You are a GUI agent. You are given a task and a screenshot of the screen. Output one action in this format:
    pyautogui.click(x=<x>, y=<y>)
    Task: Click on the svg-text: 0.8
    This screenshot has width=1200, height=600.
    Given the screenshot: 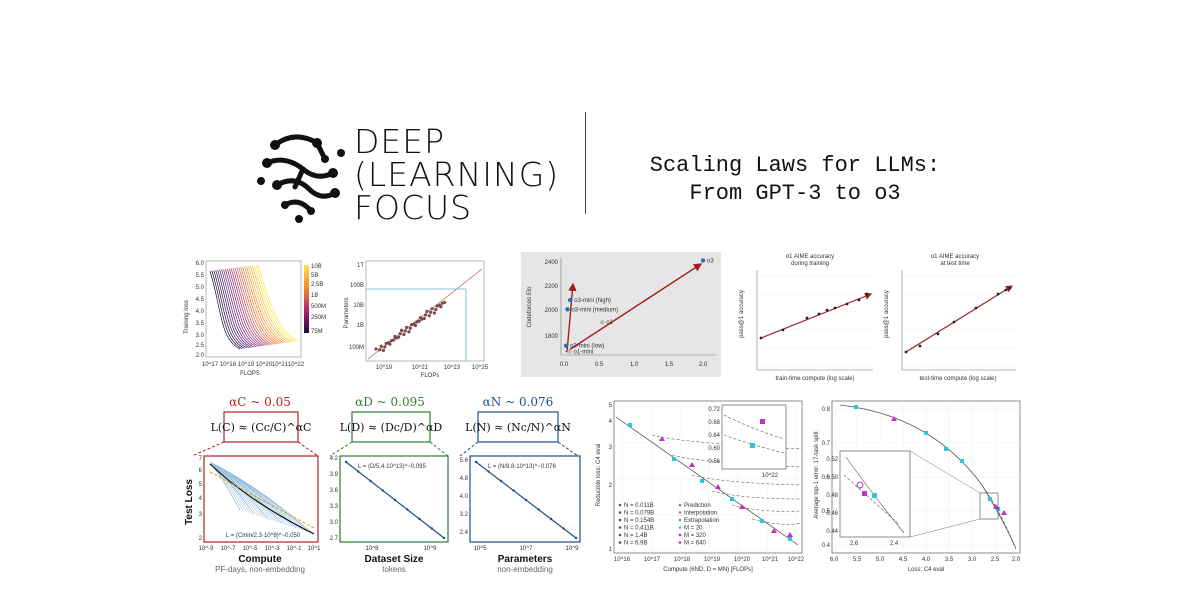 What is the action you would take?
    pyautogui.click(x=826, y=410)
    